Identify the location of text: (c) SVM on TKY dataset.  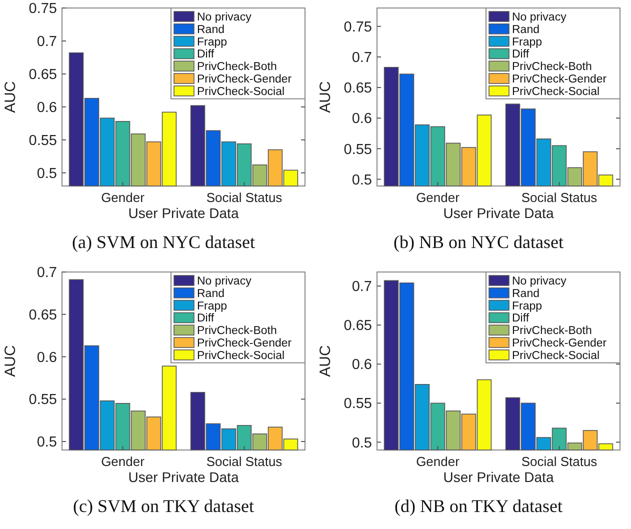
(163, 506).